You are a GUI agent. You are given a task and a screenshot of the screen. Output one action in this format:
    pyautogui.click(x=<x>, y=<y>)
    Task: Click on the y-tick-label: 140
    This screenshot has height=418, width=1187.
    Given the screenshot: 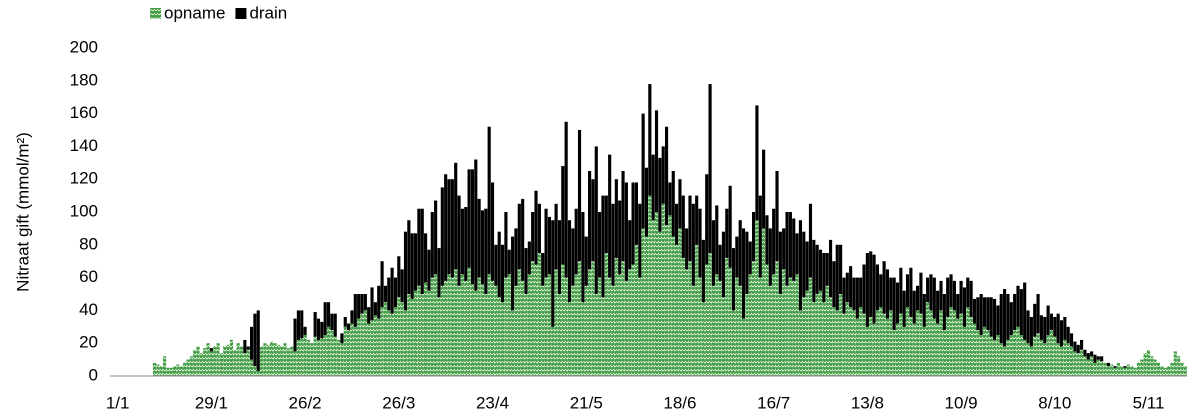 What is the action you would take?
    pyautogui.click(x=84, y=145)
    